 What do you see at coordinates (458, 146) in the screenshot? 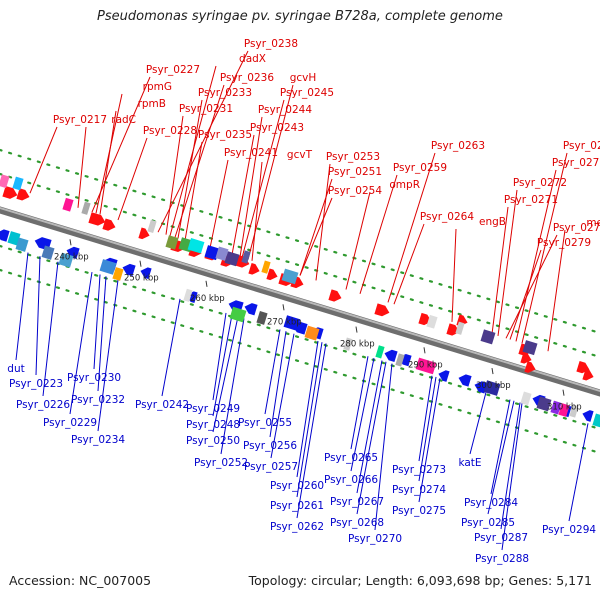
I see `gene-label-forward: Psyr_0263` at bounding box center [458, 146].